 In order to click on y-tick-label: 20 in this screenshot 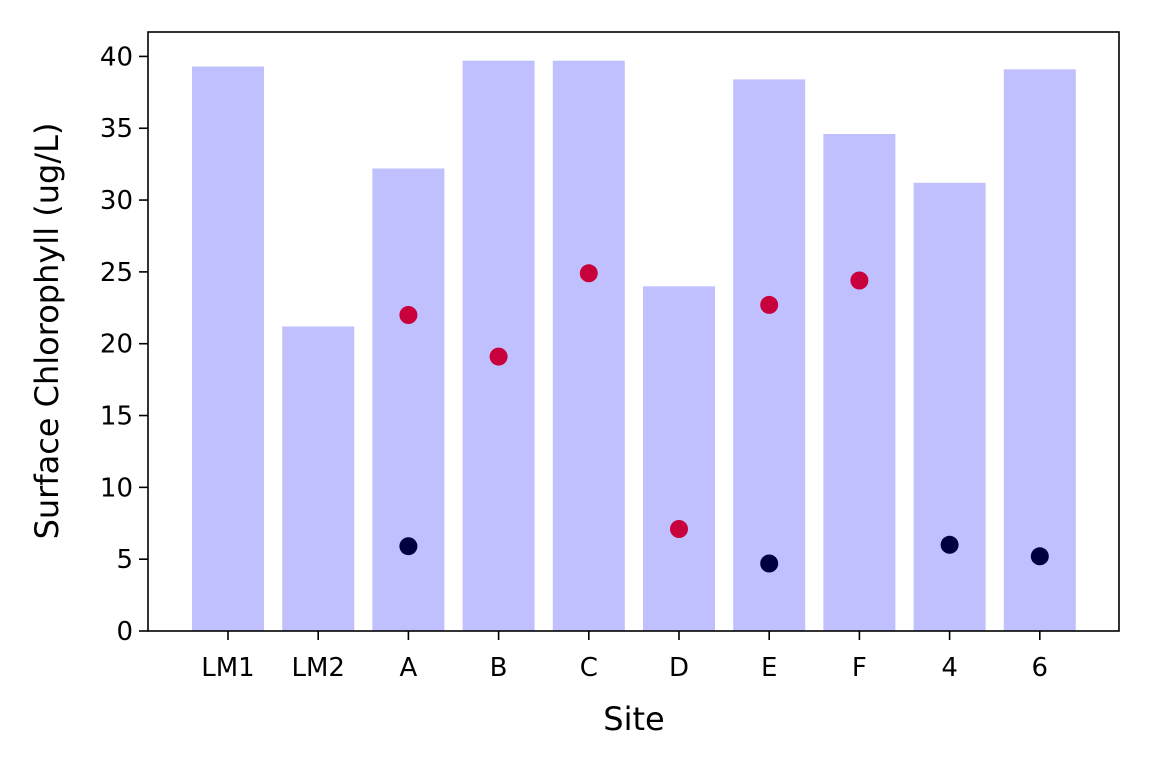, I will do `click(116, 345)`.